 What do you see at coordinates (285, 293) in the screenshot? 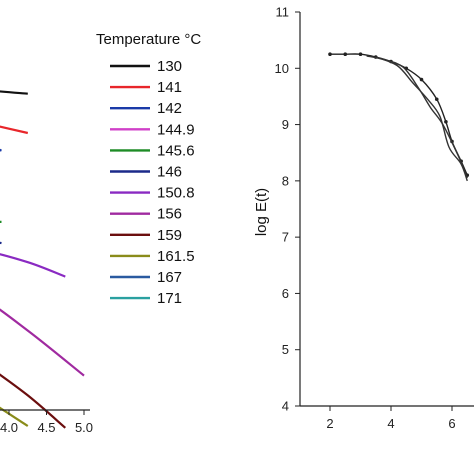
I see `right-y-tick-label: 6` at bounding box center [285, 293].